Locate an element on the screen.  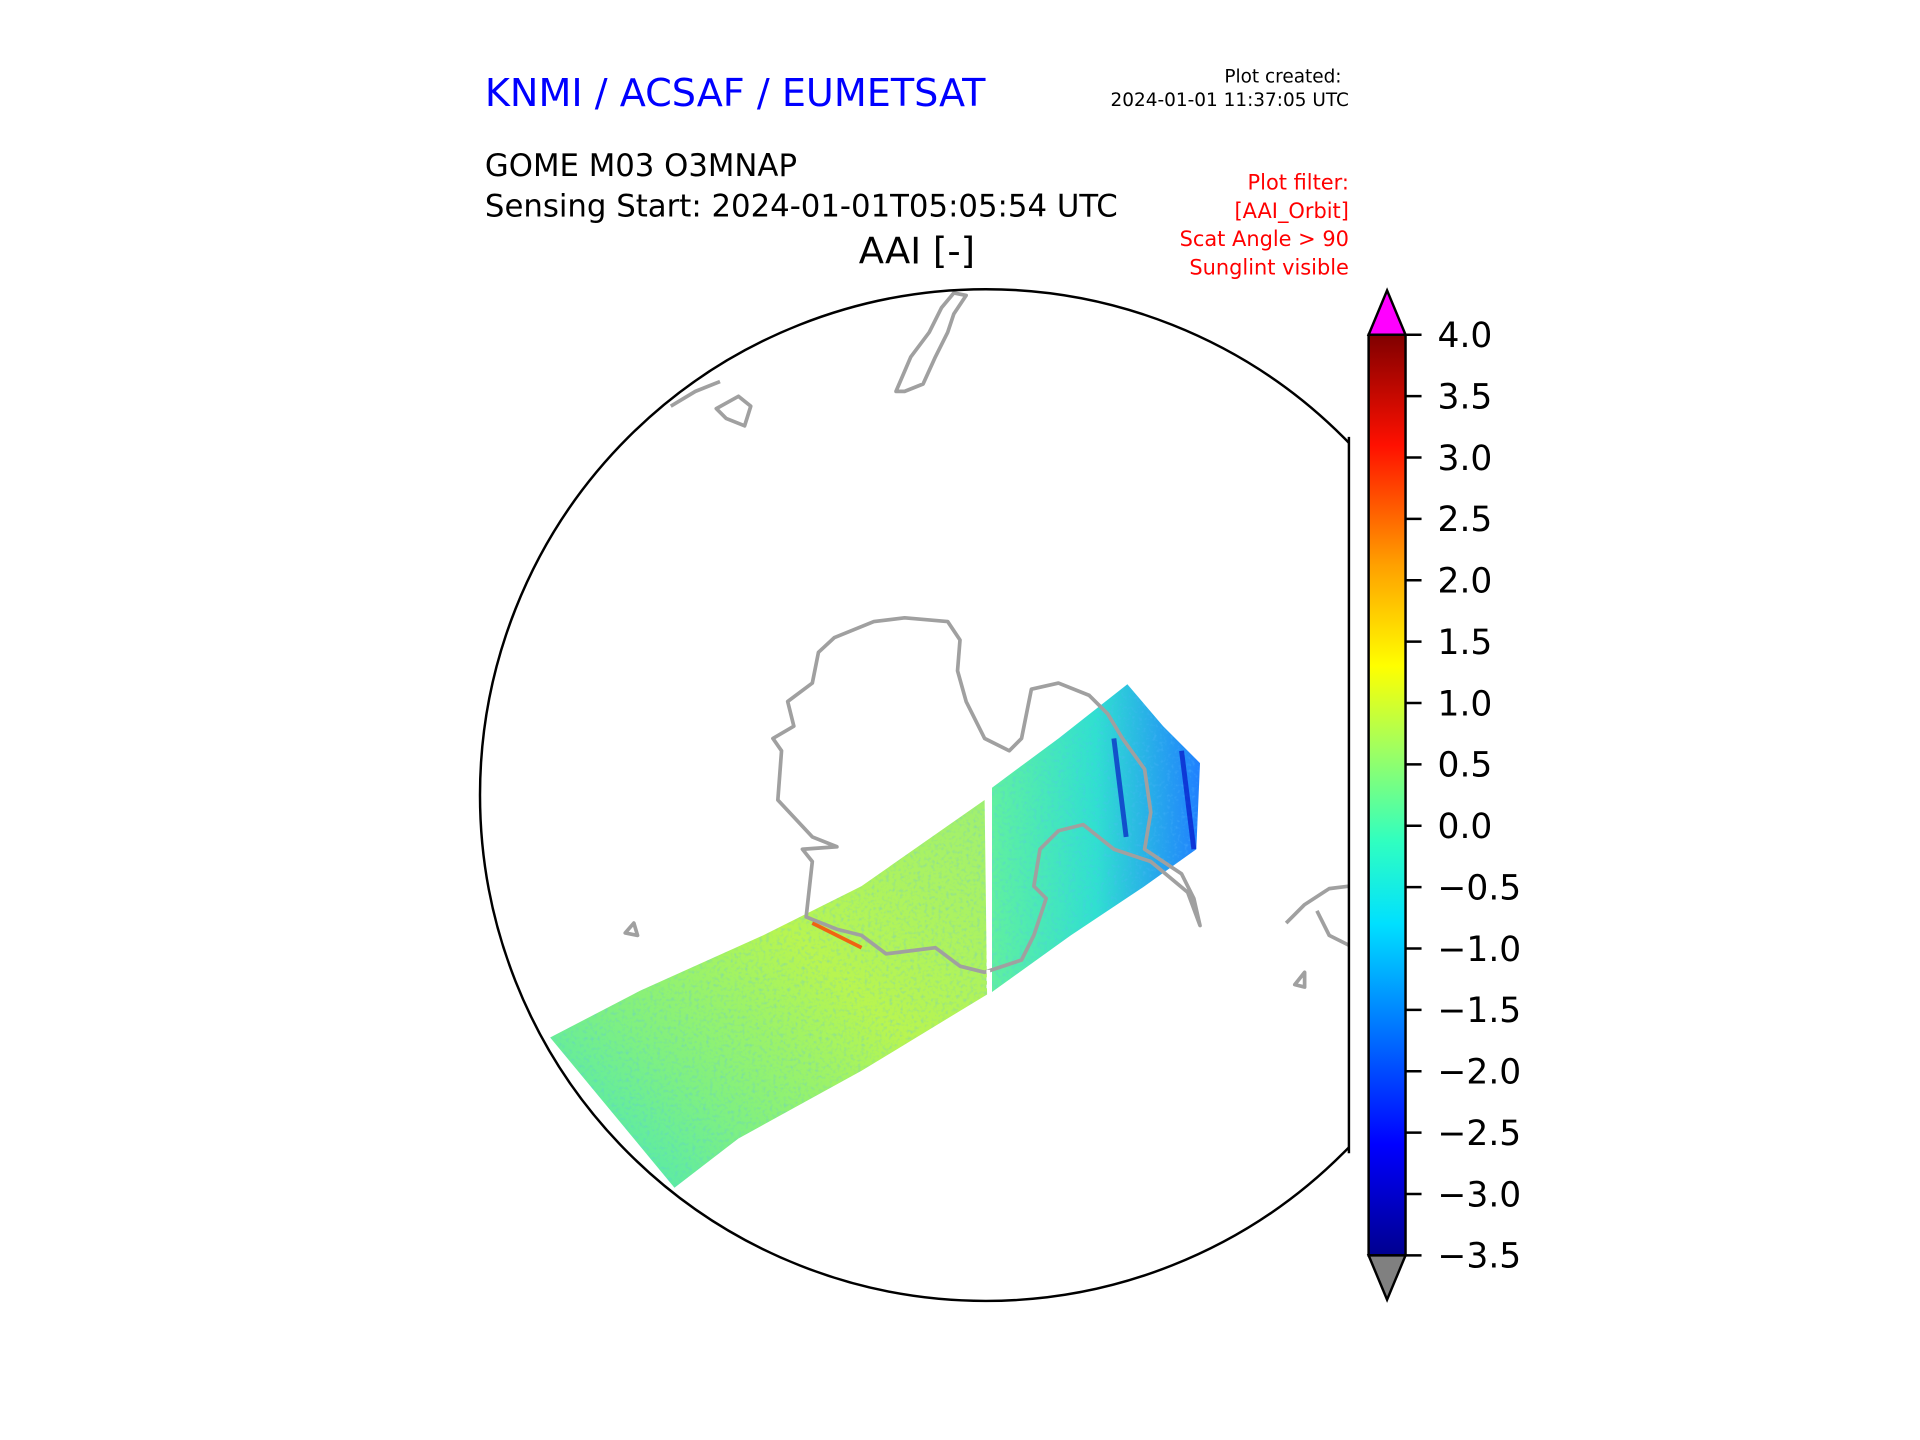
variable-title: AAI [-] is located at coordinates (917, 250).